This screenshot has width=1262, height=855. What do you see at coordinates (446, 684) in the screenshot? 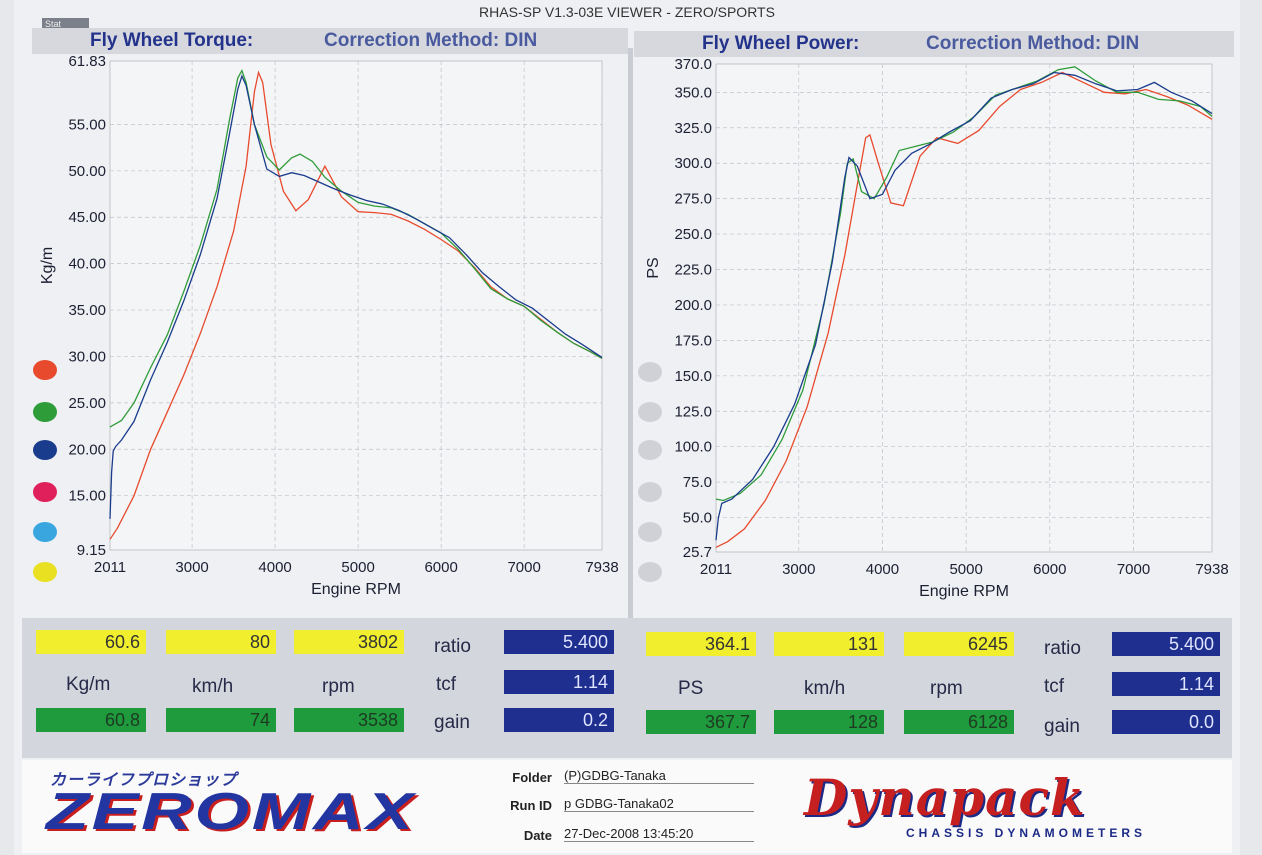
I see `tcf-label: tcf` at bounding box center [446, 684].